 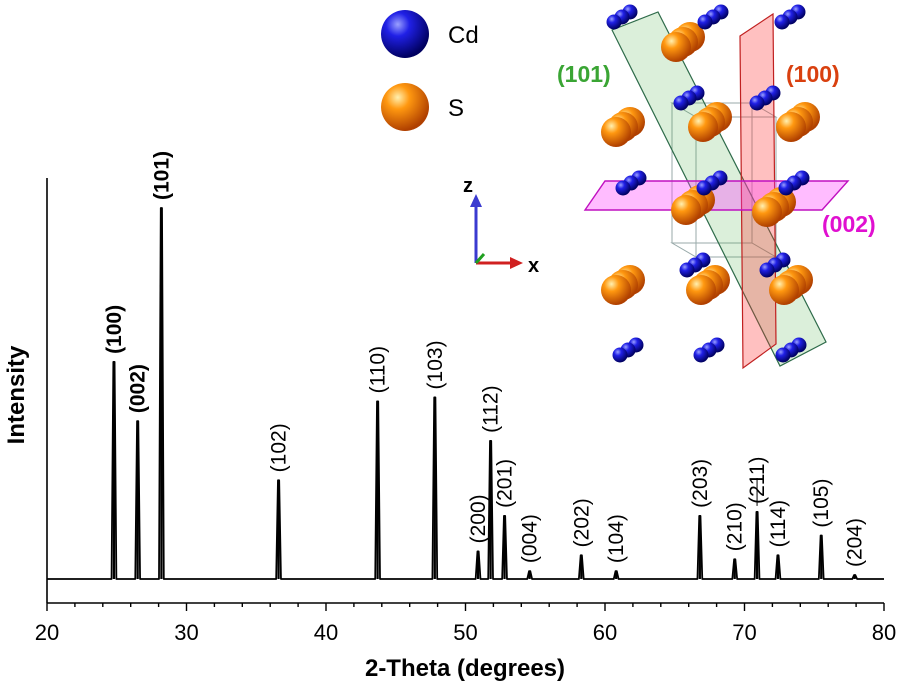 What do you see at coordinates (16, 394) in the screenshot?
I see `y-axis-title: Intensity` at bounding box center [16, 394].